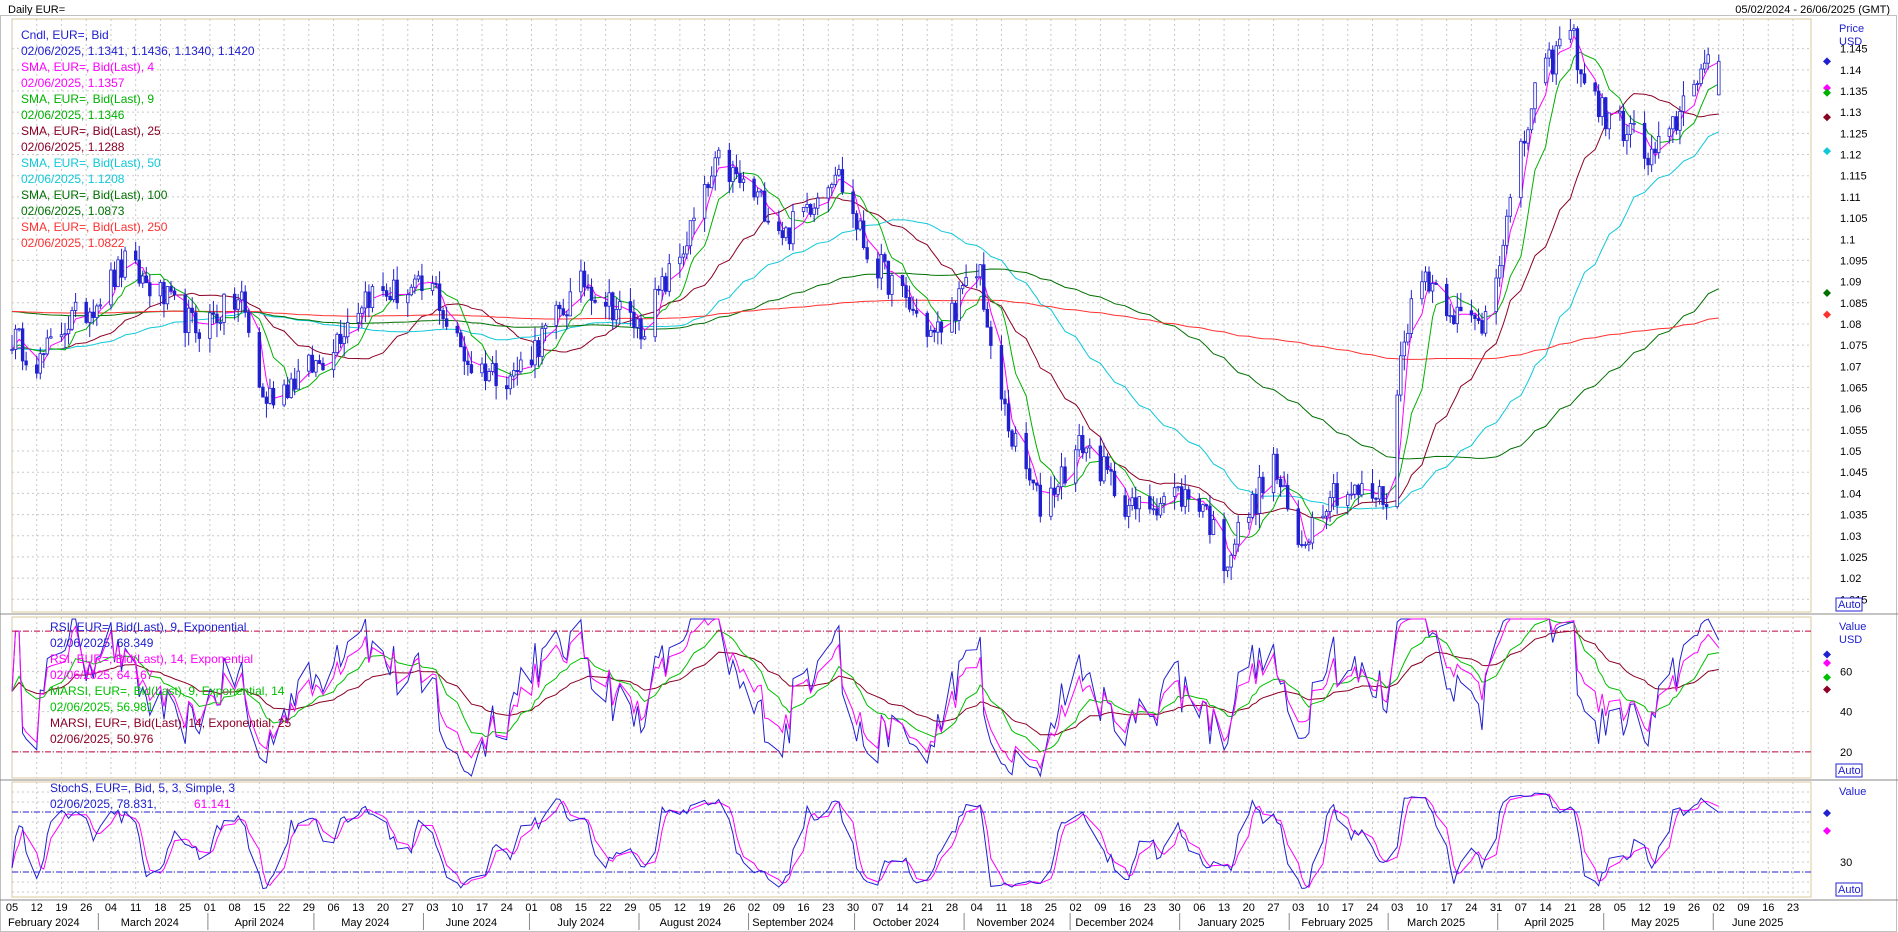  What do you see at coordinates (1743, 908) in the screenshot?
I see `x-tick-label: 09` at bounding box center [1743, 908].